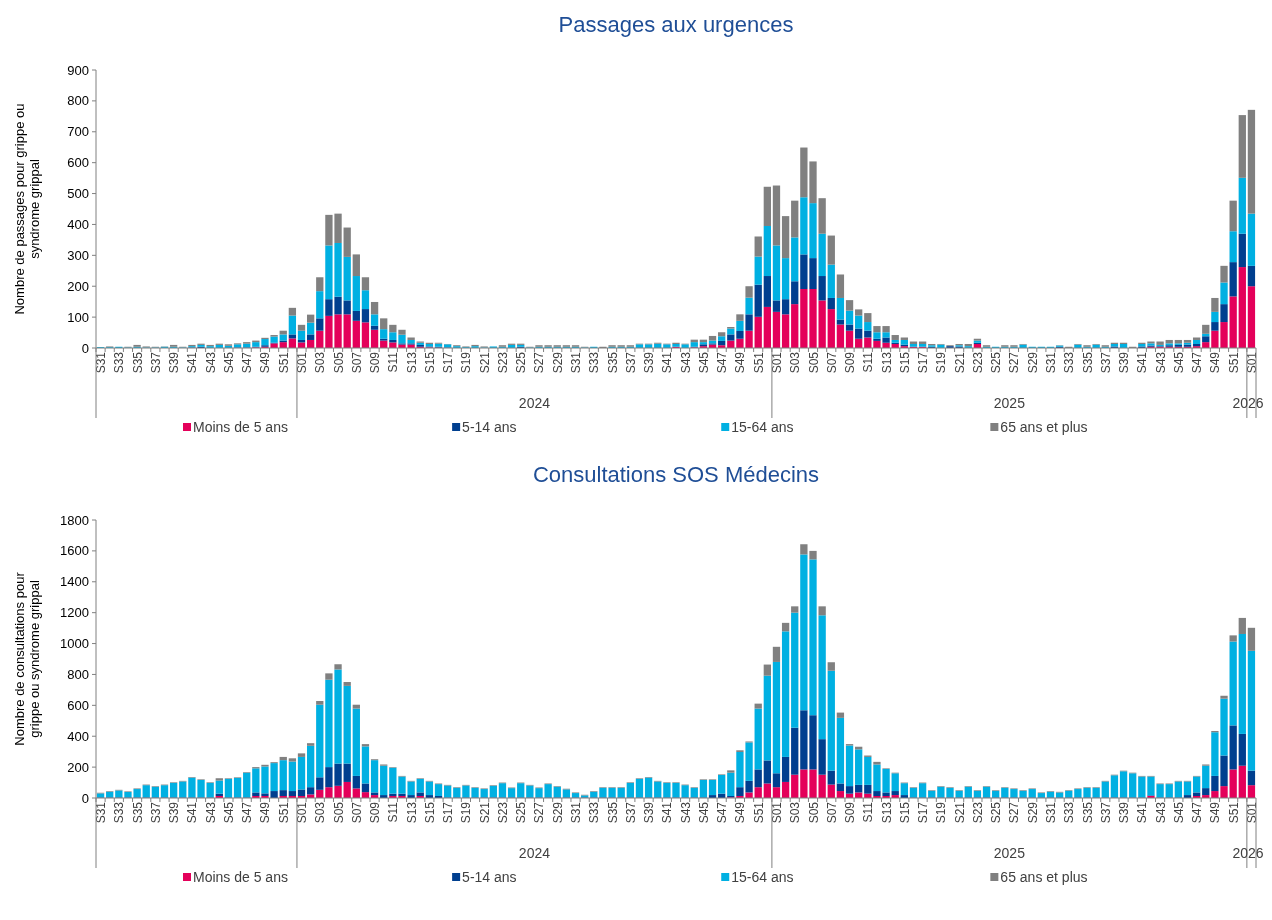 This screenshot has width=1272, height=920. Describe the element at coordinates (74, 582) in the screenshot. I see `y-tick-label: 1400` at that location.